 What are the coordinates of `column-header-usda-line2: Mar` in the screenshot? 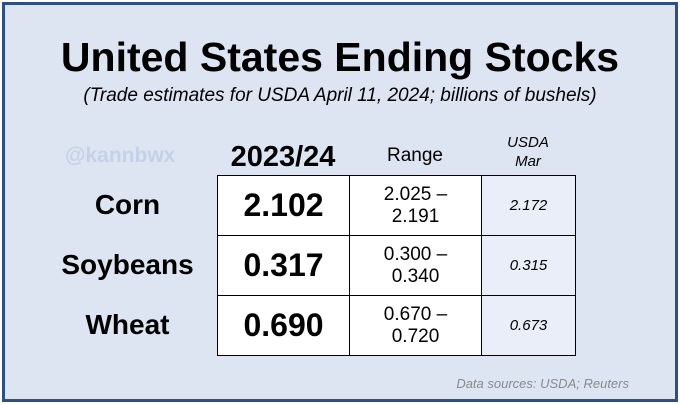 It's located at (528, 161).